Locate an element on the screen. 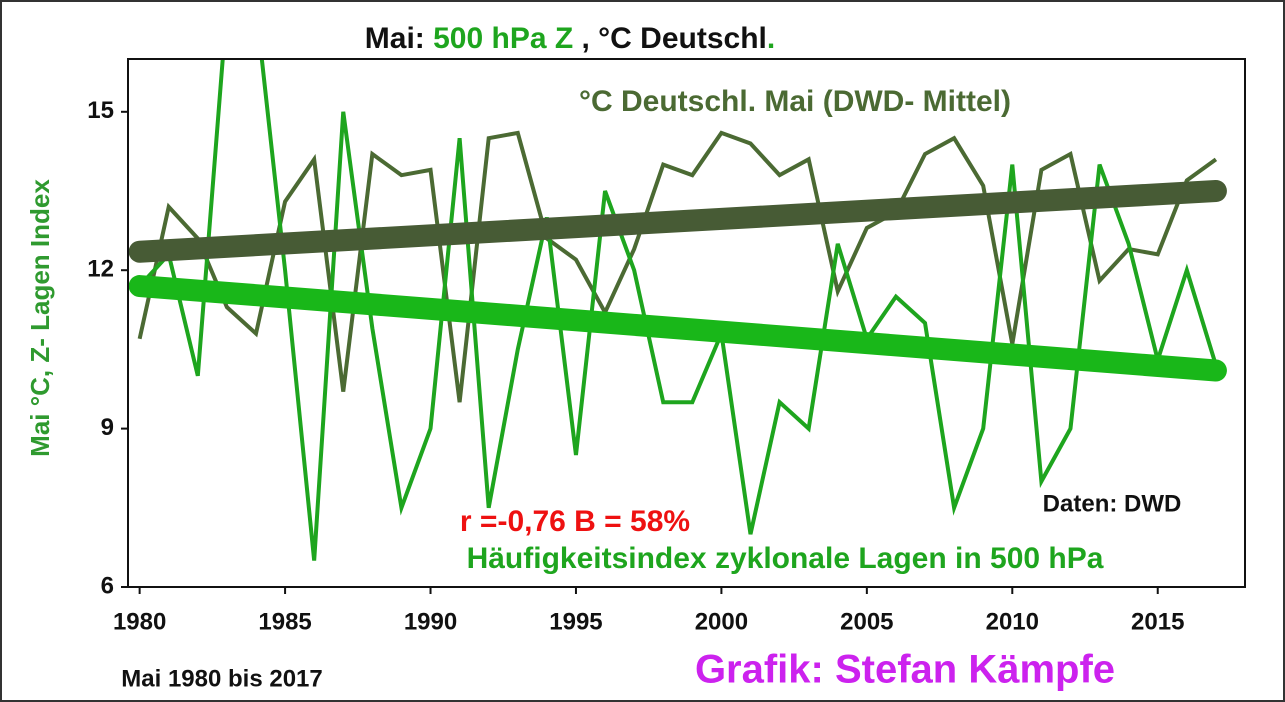  title-part: , °C Deutschl is located at coordinates (674, 38).